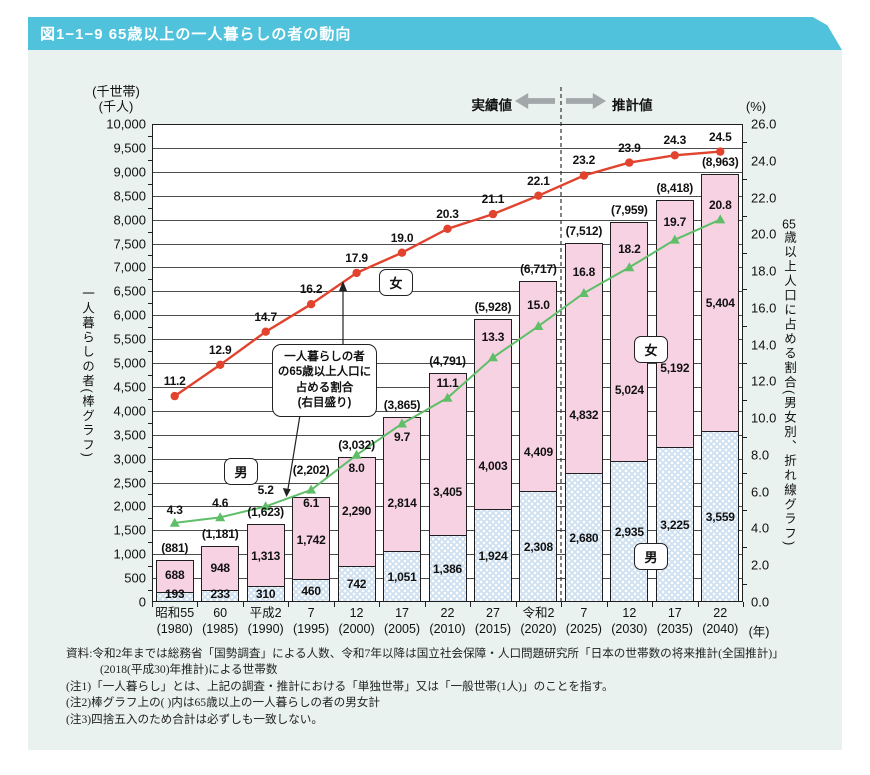  What do you see at coordinates (674, 613) in the screenshot?
I see `x-era-label: 17` at bounding box center [674, 613].